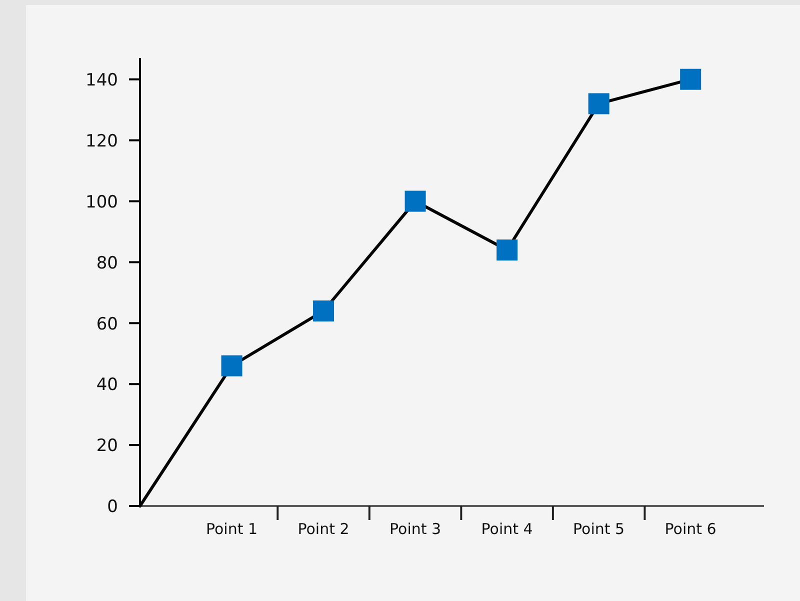 The width and height of the screenshot is (800, 601). Describe the element at coordinates (107, 446) in the screenshot. I see `y-tick-label: 20` at that location.